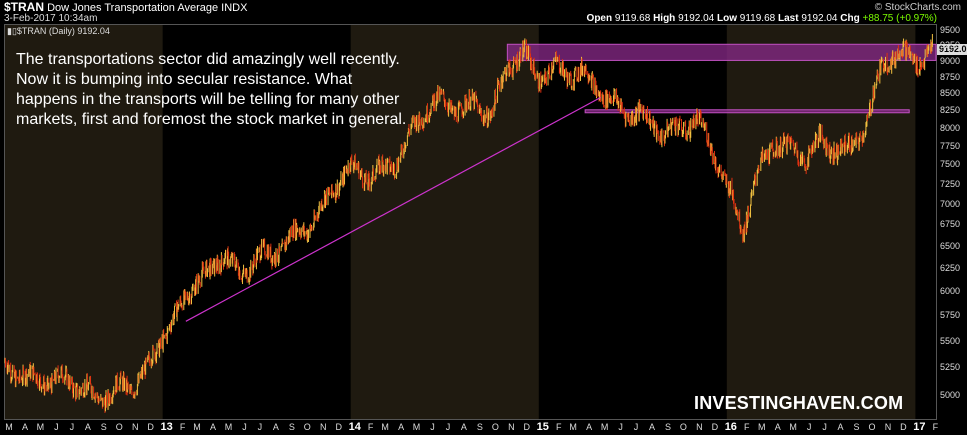 This screenshot has width=967, height=435. I want to click on year-shade, so click(84, 222).